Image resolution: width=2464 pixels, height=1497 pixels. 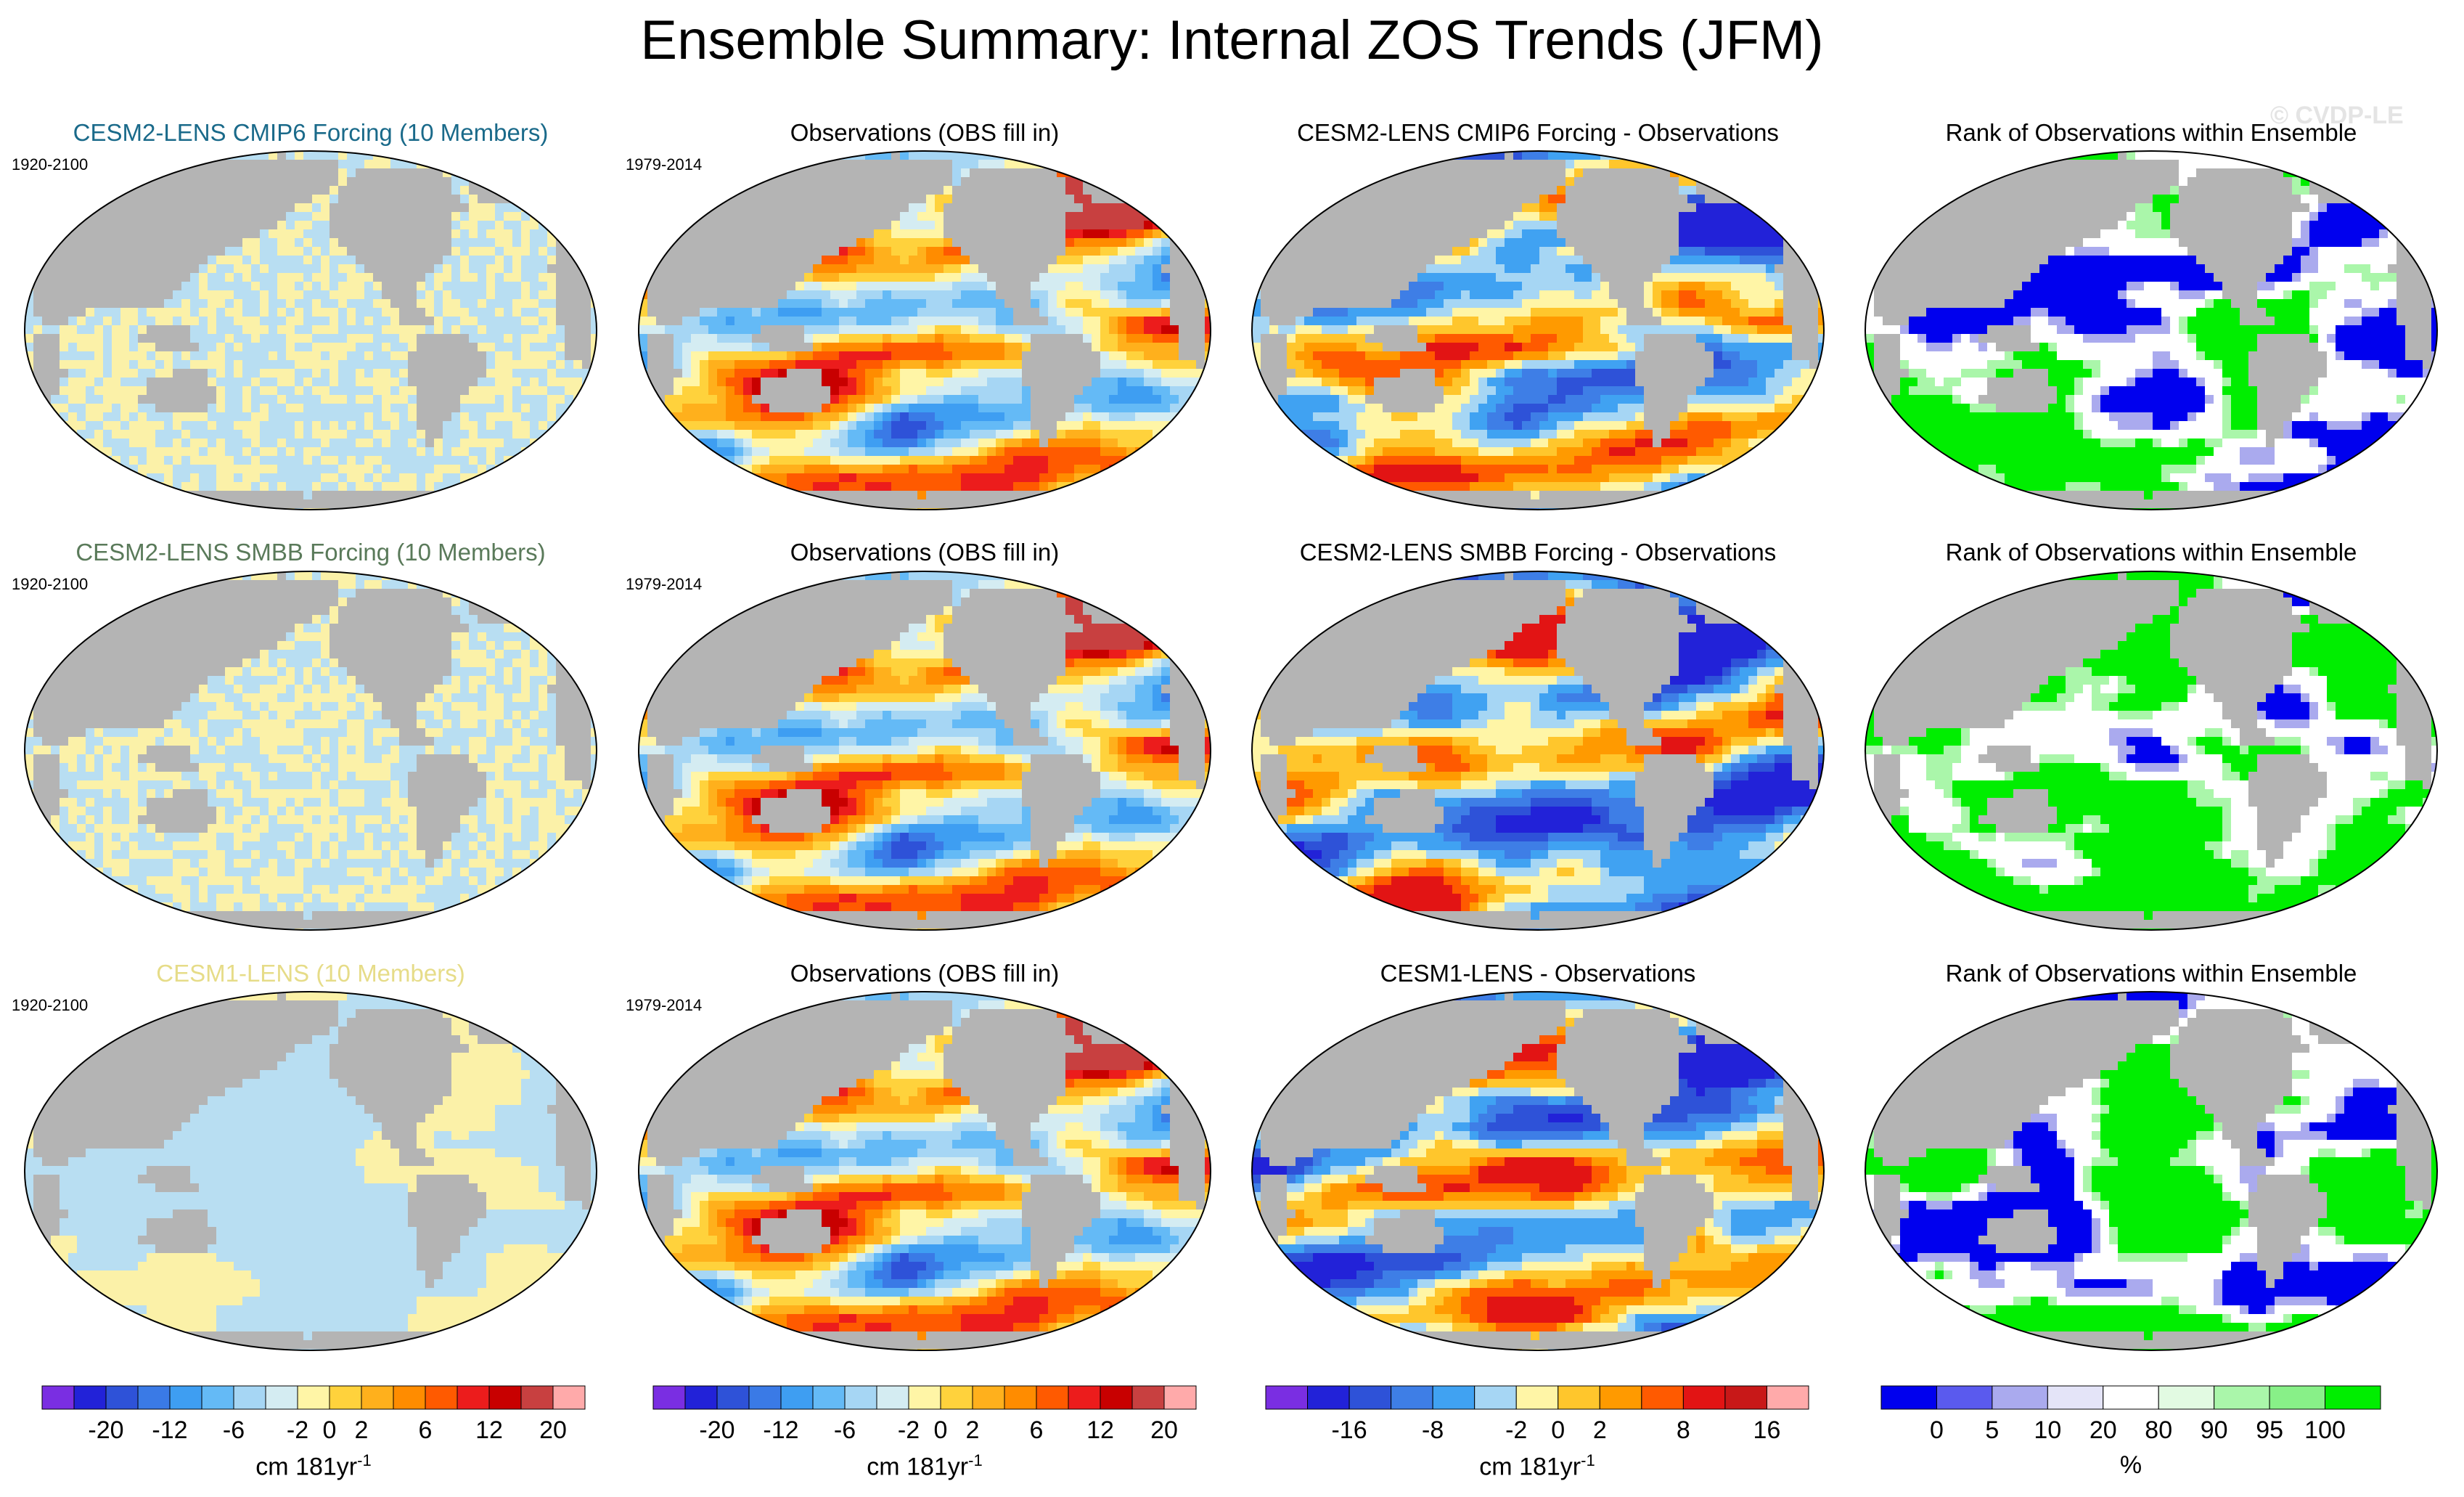 What do you see at coordinates (2337, 116) in the screenshot?
I see `watermark: © CVDP-LE` at bounding box center [2337, 116].